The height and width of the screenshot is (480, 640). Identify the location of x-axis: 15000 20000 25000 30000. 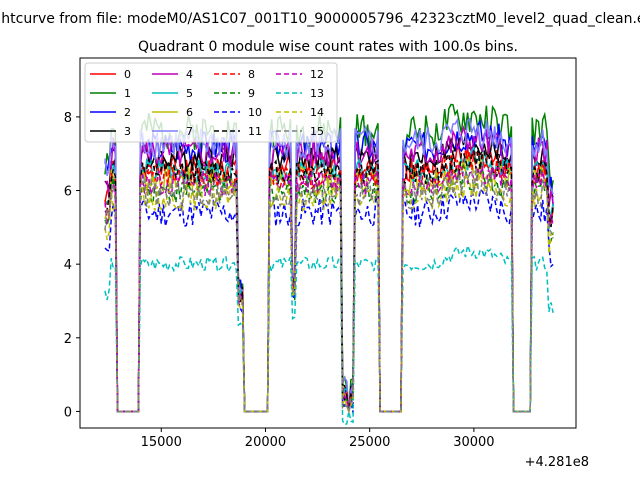
(318, 439).